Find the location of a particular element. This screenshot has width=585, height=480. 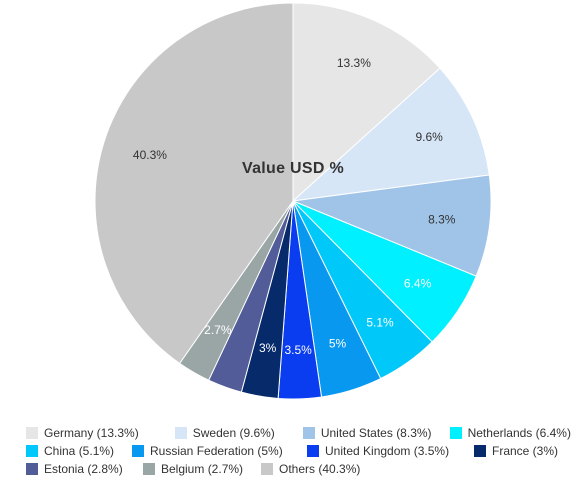

data-label-sweden: 9.6% is located at coordinates (429, 137).